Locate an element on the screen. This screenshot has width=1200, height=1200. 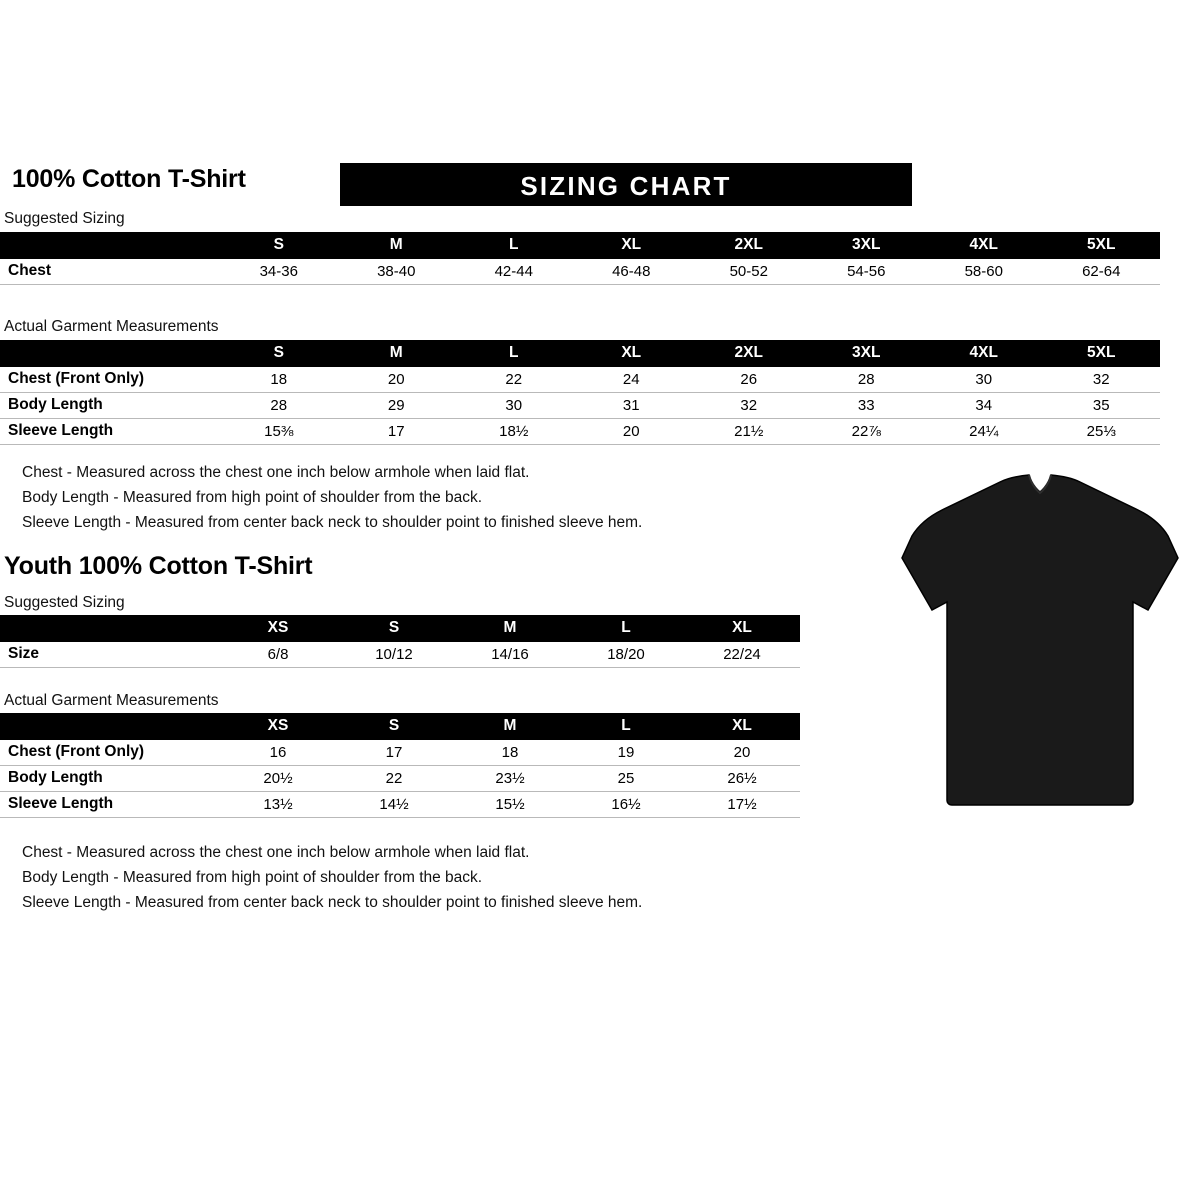
cell-chestfront-xl: 24 is located at coordinates (631, 380).